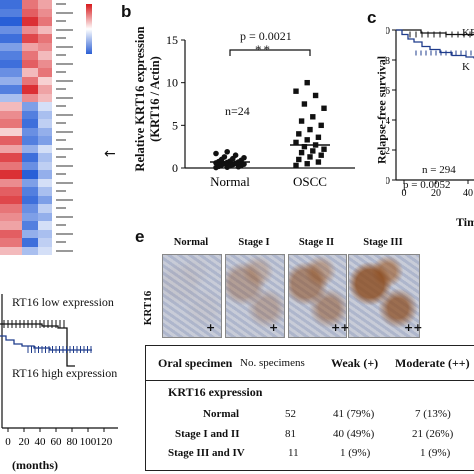 The width and height of the screenshot is (474, 474). I want to click on km-curve-low, so click(37, 345).